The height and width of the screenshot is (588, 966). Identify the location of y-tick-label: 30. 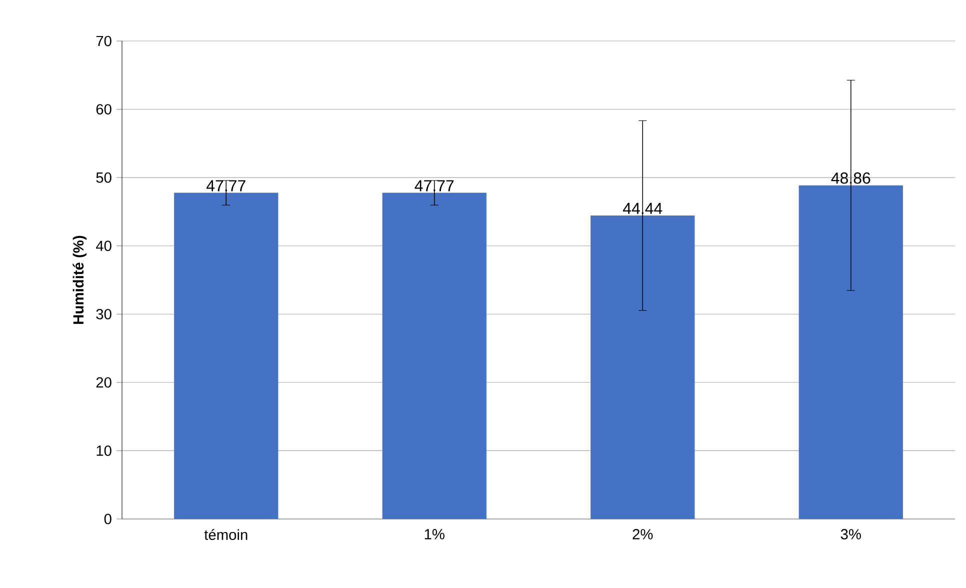
(104, 314).